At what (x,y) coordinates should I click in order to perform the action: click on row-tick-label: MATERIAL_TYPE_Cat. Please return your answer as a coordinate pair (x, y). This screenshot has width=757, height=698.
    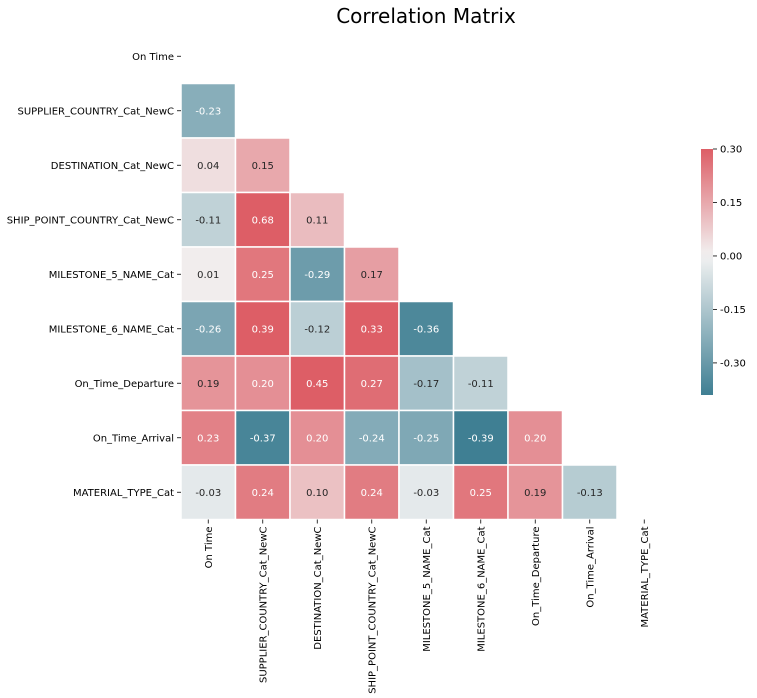
    Looking at the image, I should click on (123, 493).